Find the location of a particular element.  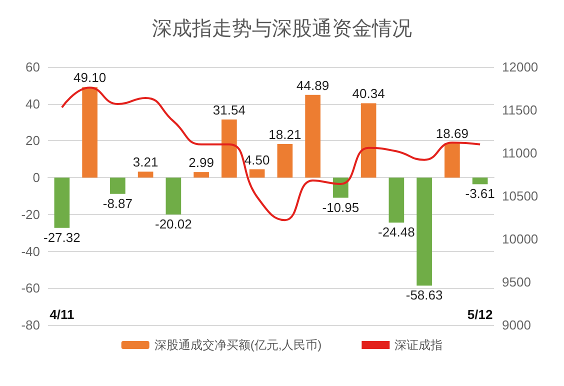

y2-tick-label: 10500 is located at coordinates (520, 196).